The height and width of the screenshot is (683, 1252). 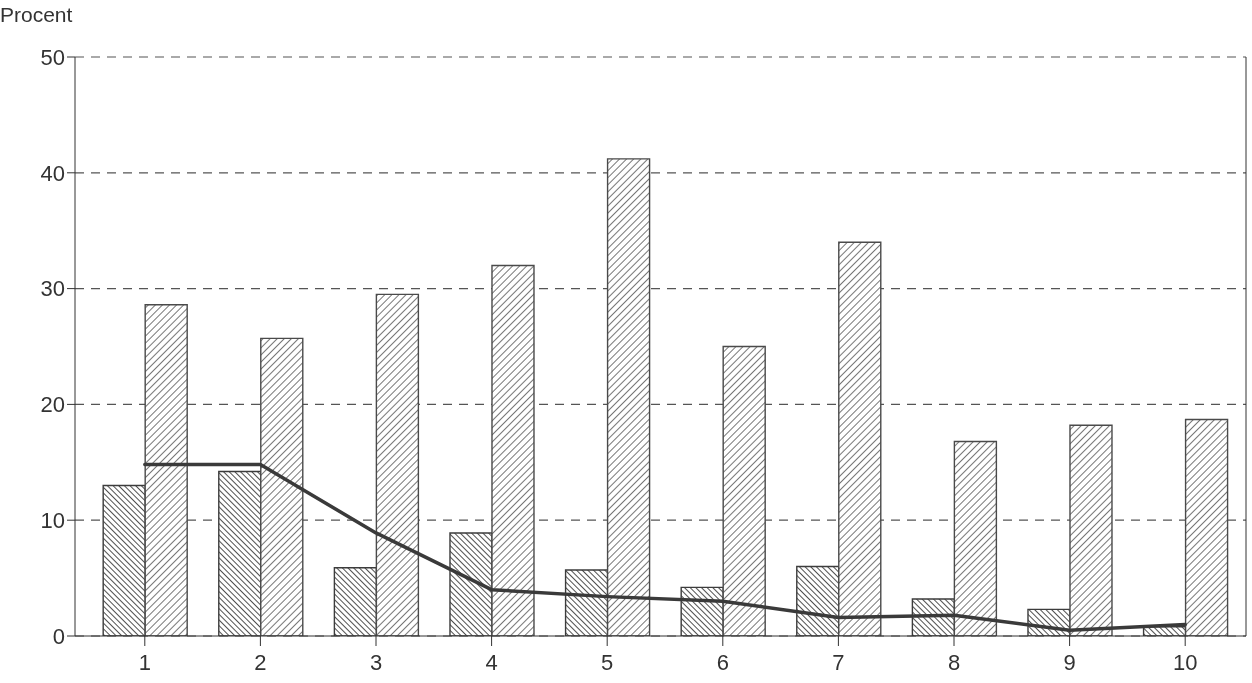 What do you see at coordinates (1185, 662) in the screenshot?
I see `x-tick-label: 10` at bounding box center [1185, 662].